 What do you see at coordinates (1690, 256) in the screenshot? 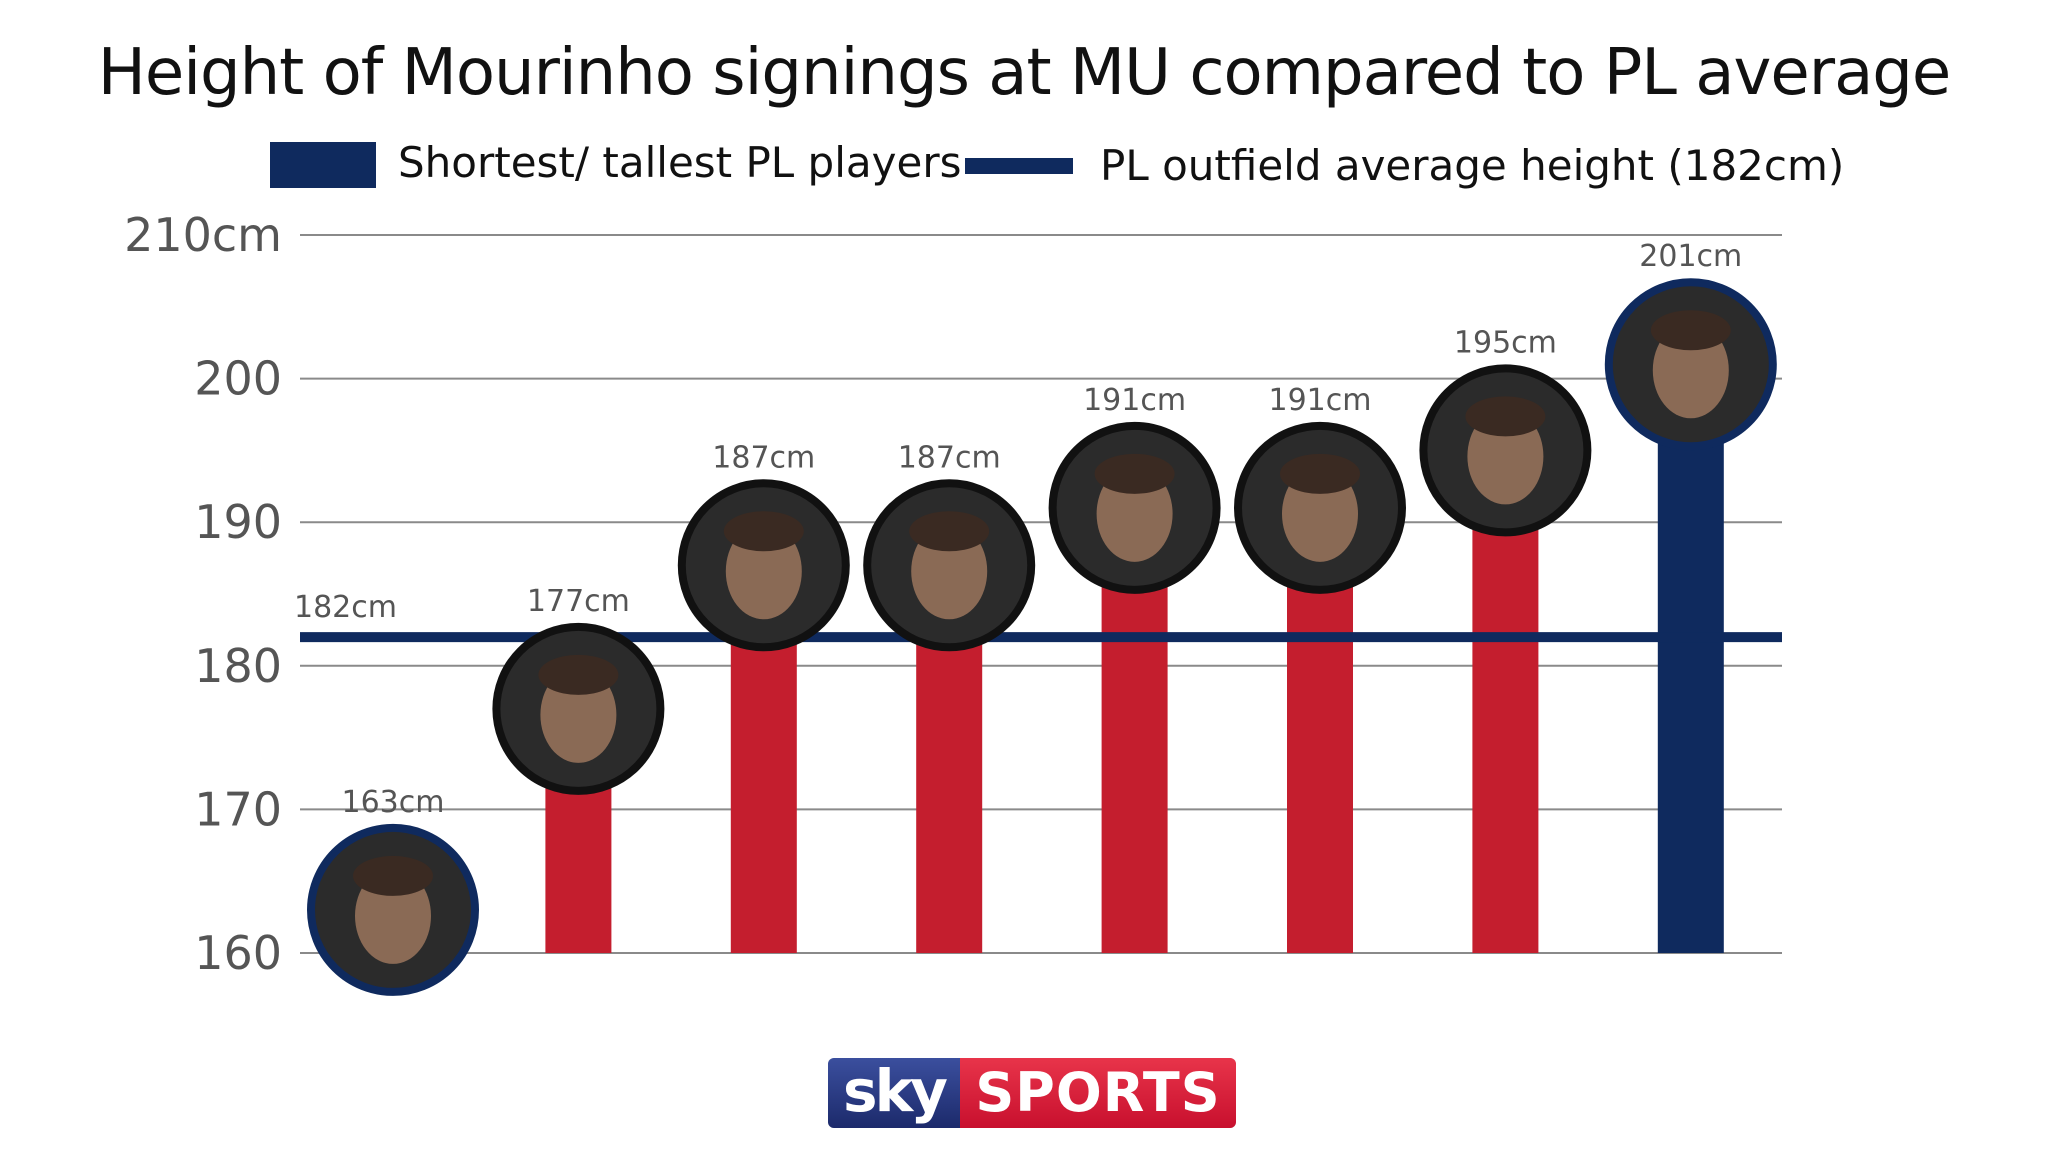
I see `bar-value-label: 201cm` at bounding box center [1690, 256].